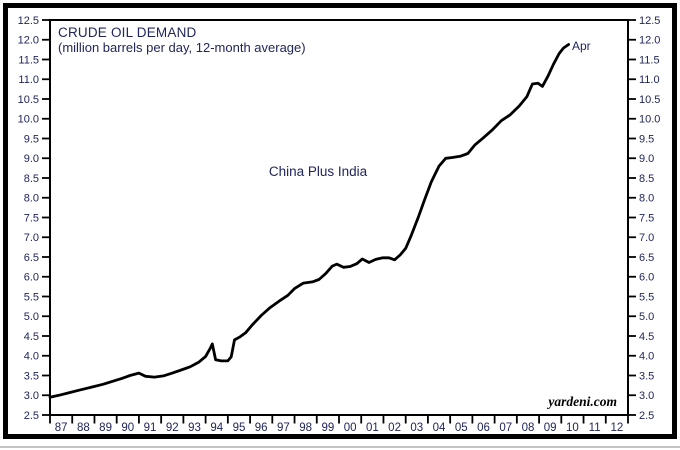  I want to click on x-axis-label: 00, so click(350, 428).